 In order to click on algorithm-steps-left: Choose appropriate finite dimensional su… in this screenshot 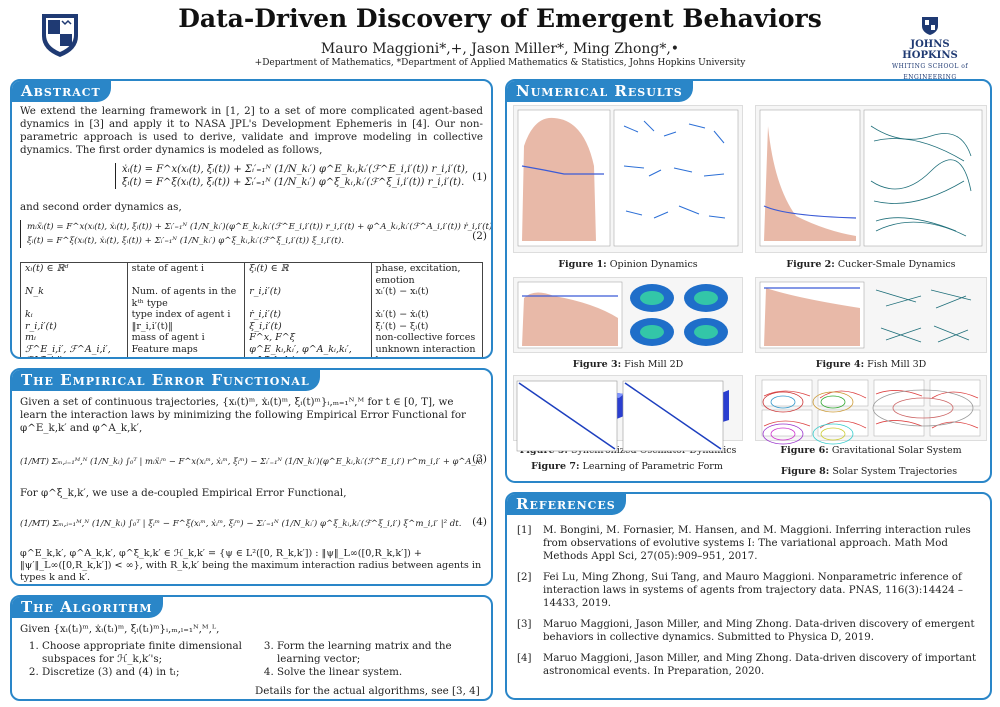, I will do `click(137, 669)`.